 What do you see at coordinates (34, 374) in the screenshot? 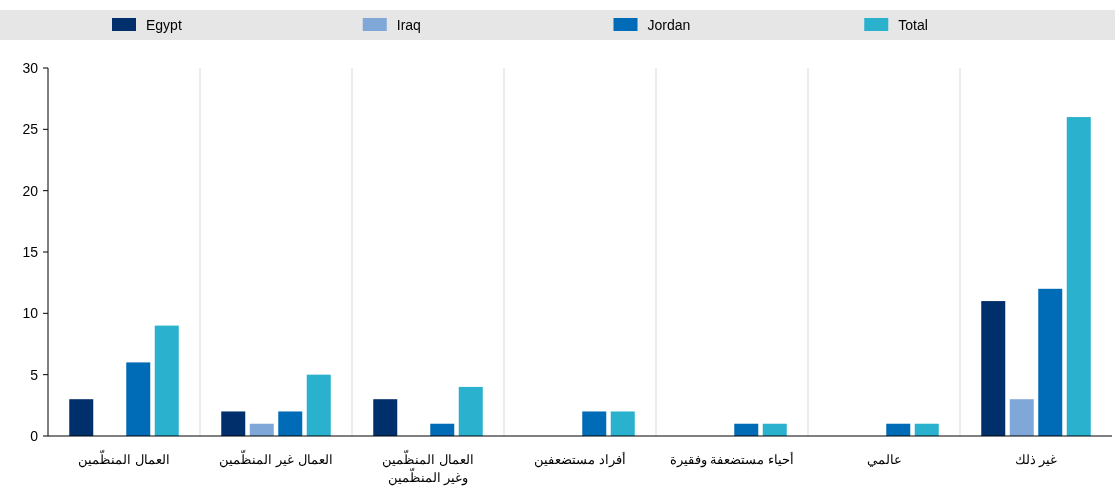
I see `y-tick-label: 5` at bounding box center [34, 374].